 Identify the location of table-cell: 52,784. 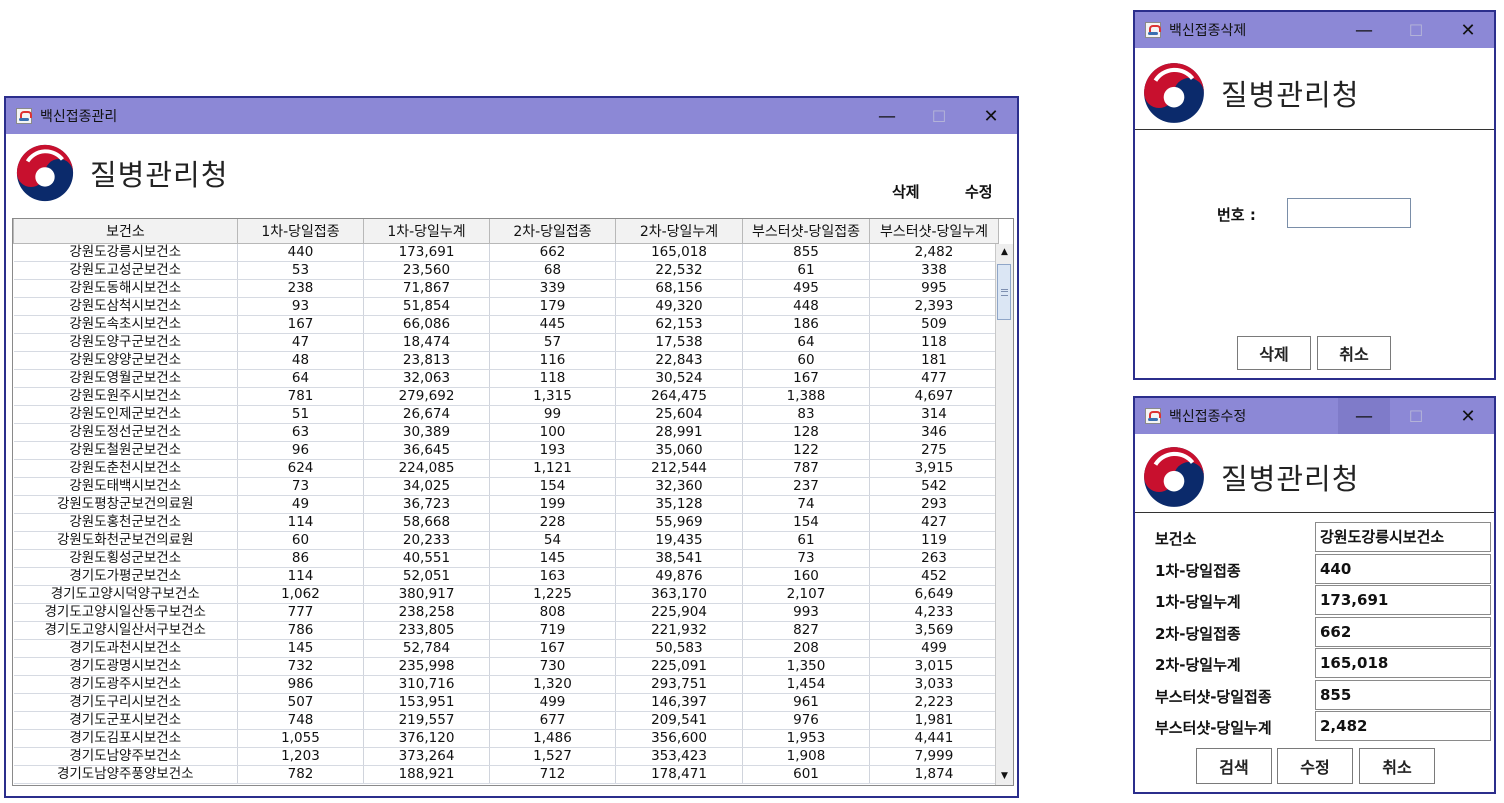
(427, 649).